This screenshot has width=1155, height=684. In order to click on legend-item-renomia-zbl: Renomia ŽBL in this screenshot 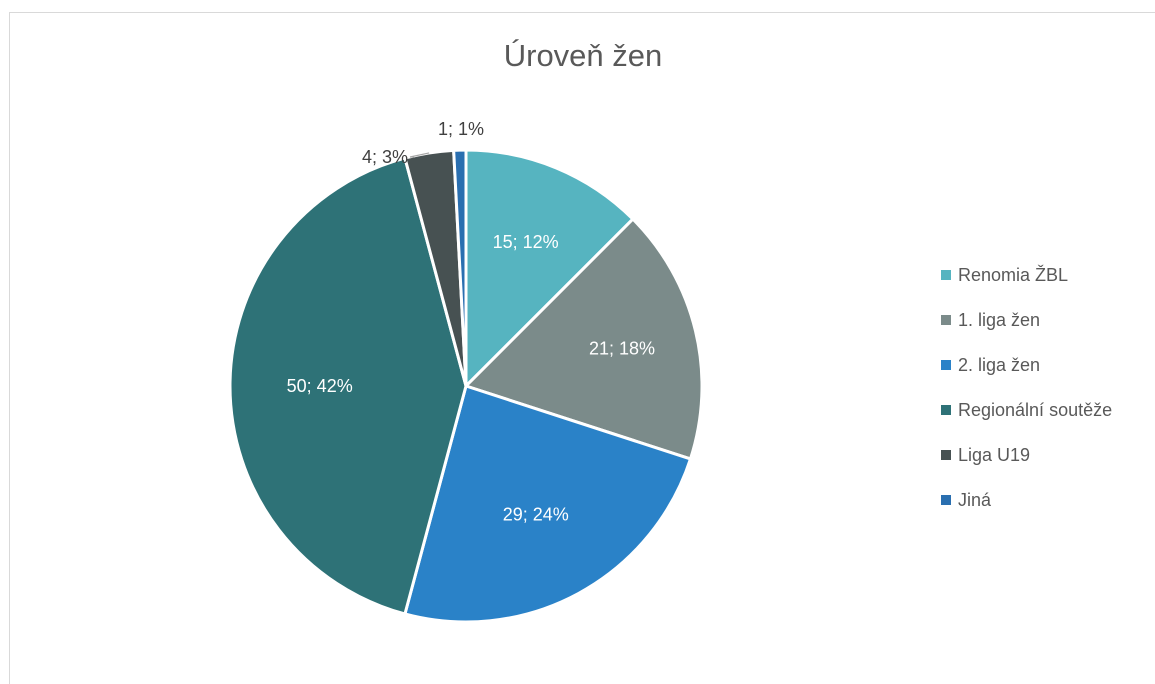, I will do `click(1004, 275)`.